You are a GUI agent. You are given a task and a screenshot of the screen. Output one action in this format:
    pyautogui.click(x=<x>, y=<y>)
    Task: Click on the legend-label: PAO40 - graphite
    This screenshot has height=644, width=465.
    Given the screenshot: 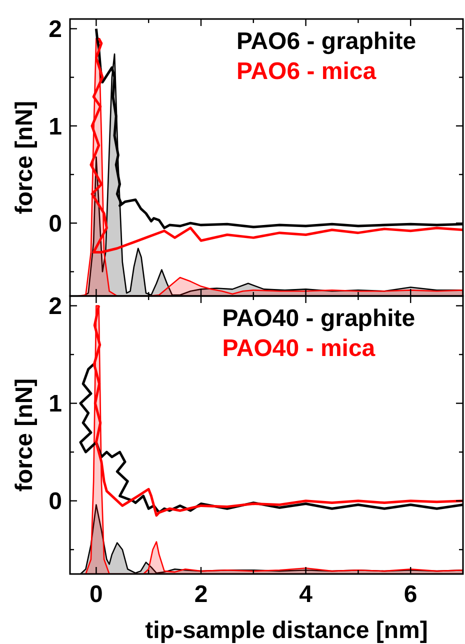 What is the action you would take?
    pyautogui.click(x=319, y=318)
    